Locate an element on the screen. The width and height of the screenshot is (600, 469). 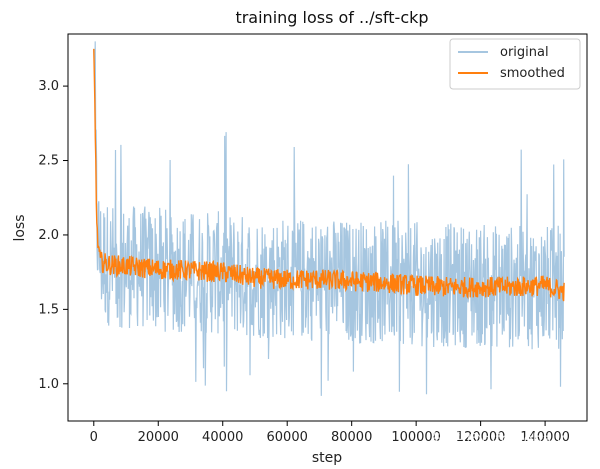
y-axis-label: loss is located at coordinates (20, 227).